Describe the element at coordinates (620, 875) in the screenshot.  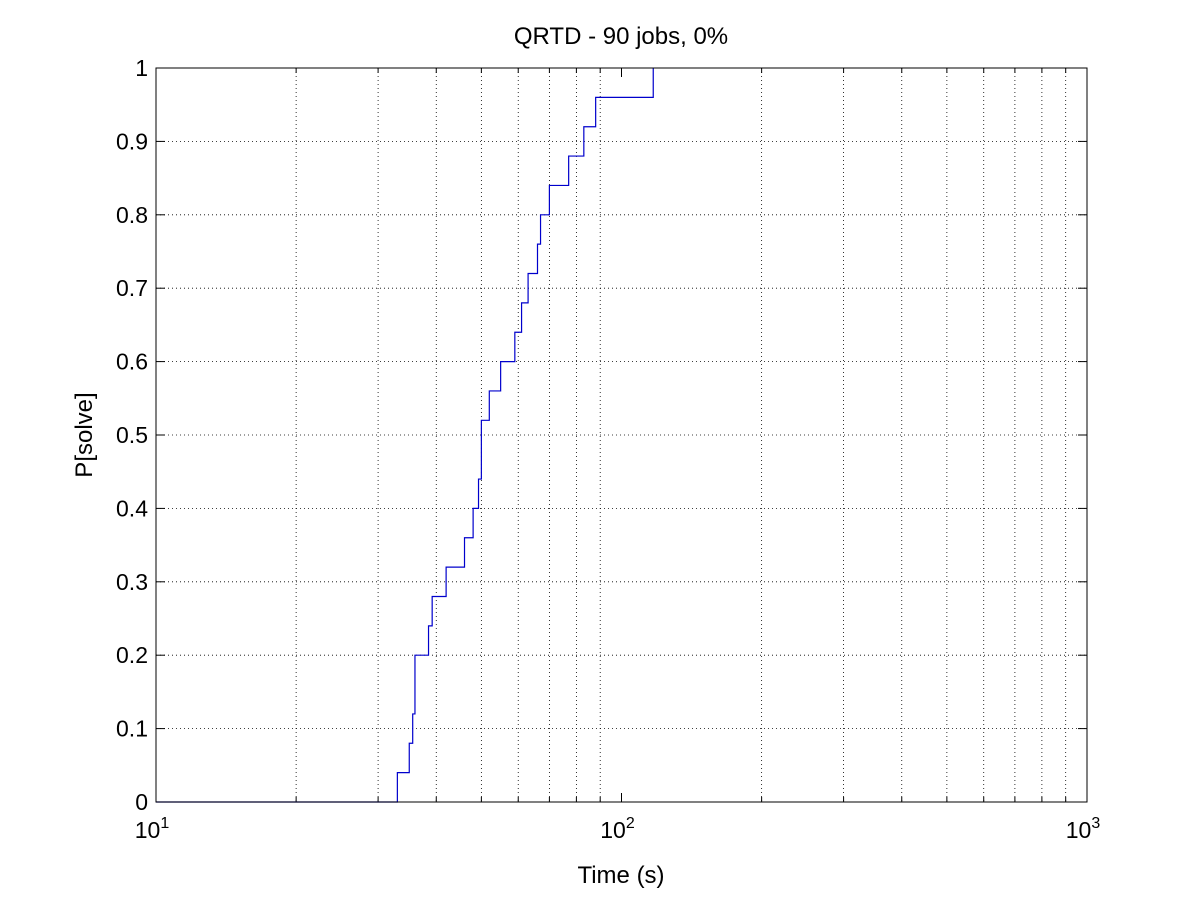
I see `x-axis-label: Time (s)` at that location.